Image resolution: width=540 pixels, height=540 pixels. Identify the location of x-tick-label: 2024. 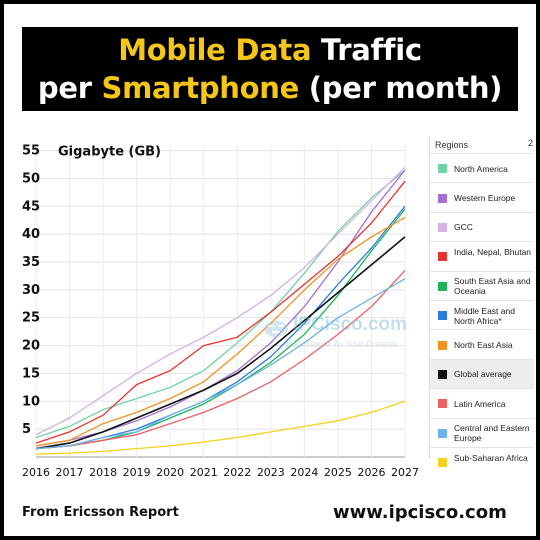
(304, 472).